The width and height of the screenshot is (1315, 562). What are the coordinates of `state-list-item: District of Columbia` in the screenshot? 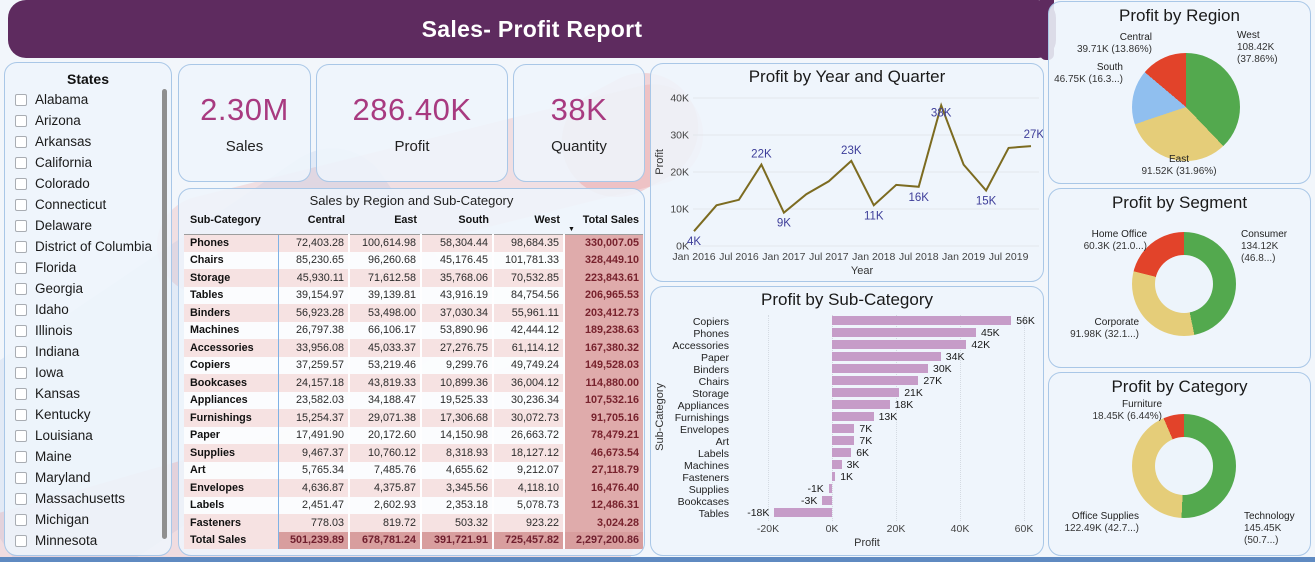 It's located at (85, 246).